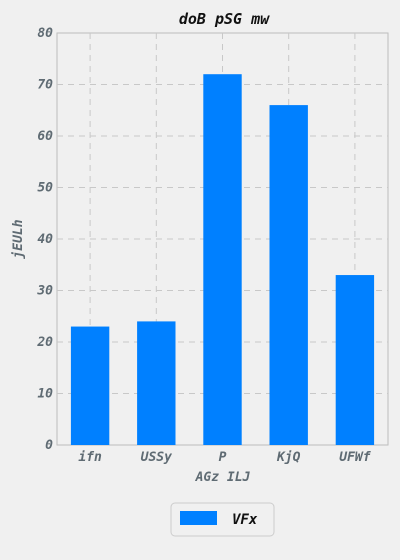 The image size is (400, 560). I want to click on x-tick-label: P, so click(223, 457).